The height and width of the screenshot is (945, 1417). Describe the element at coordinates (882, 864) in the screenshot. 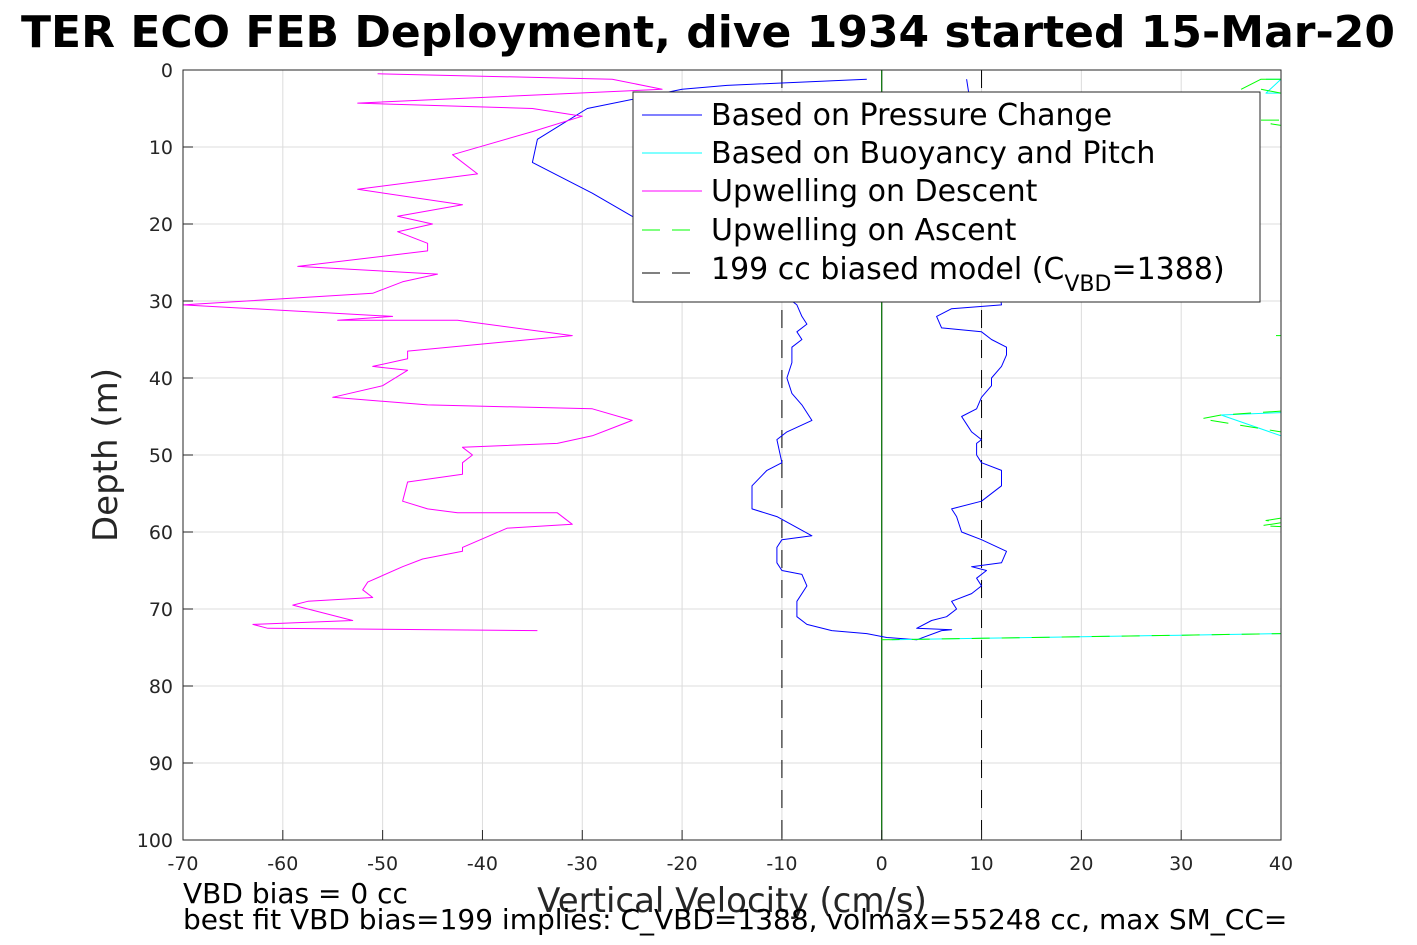

I see `x-tick-label: 0` at that location.